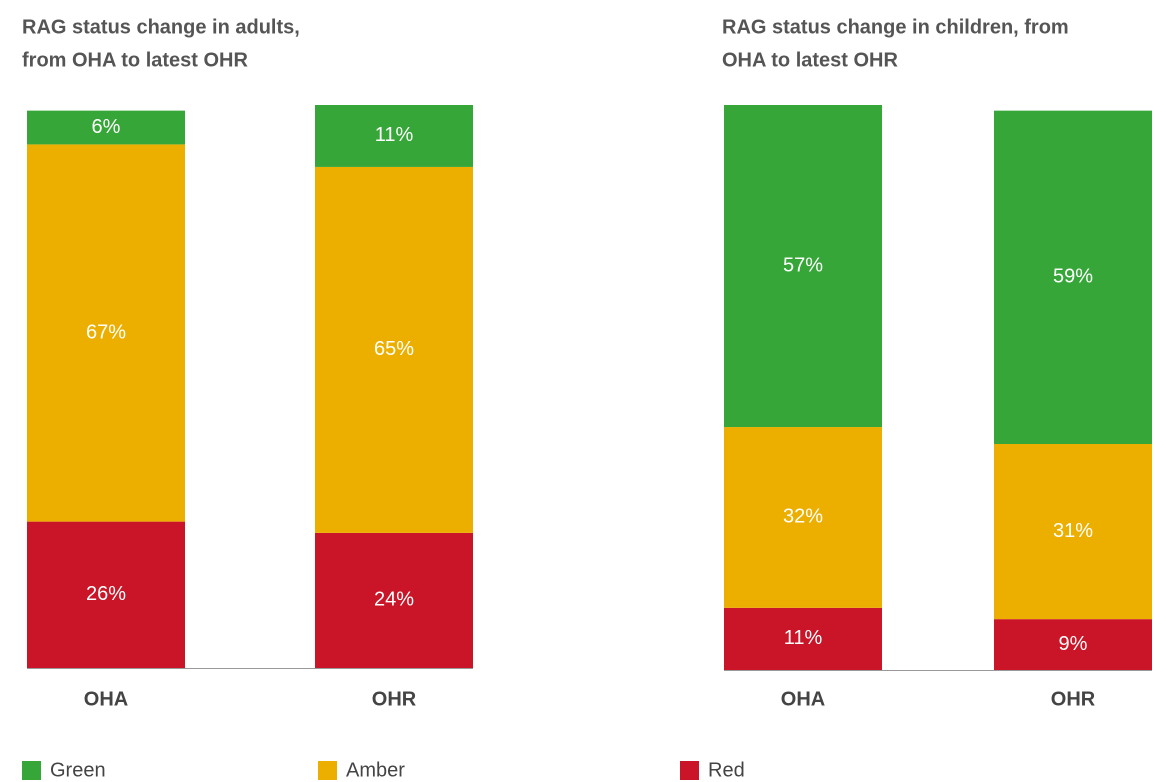 Image resolution: width=1176 pixels, height=782 pixels. I want to click on legend-label: Green, so click(78, 770).